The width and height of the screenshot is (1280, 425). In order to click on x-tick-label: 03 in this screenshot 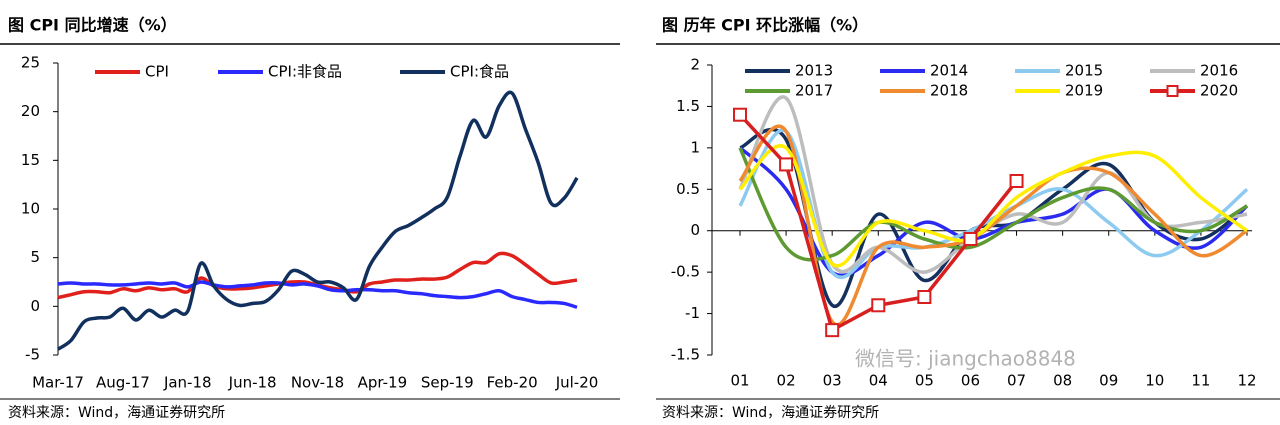, I will do `click(832, 381)`.